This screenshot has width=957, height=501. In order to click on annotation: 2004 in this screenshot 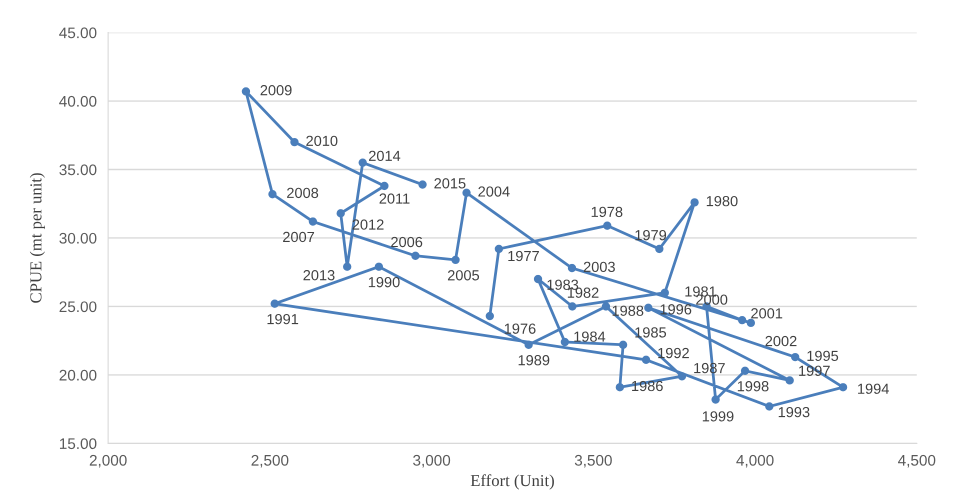, I will do `click(494, 191)`.